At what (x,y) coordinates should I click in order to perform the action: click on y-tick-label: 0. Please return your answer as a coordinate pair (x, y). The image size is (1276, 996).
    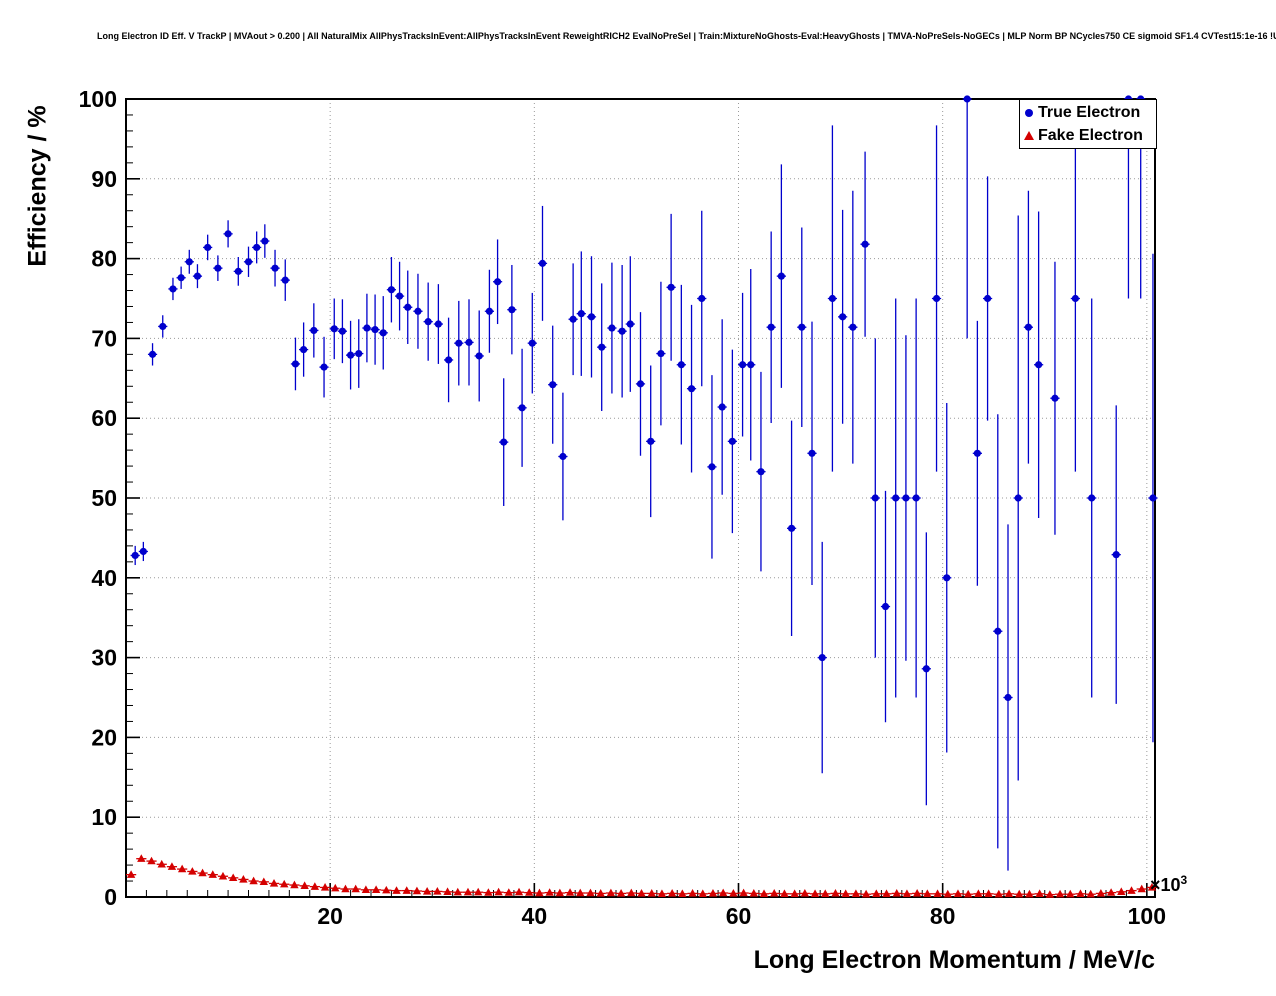
    Looking at the image, I should click on (110, 897).